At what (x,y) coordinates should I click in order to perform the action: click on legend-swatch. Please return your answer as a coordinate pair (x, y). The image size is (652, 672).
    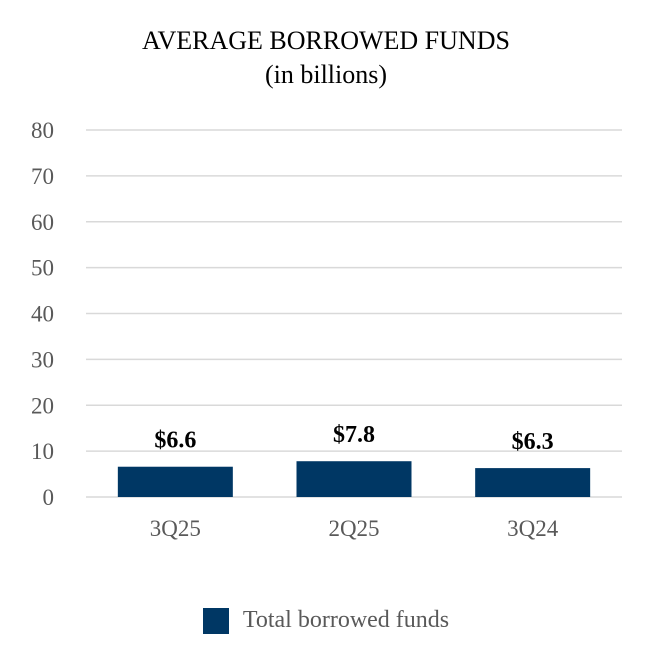
    Looking at the image, I should click on (215, 620).